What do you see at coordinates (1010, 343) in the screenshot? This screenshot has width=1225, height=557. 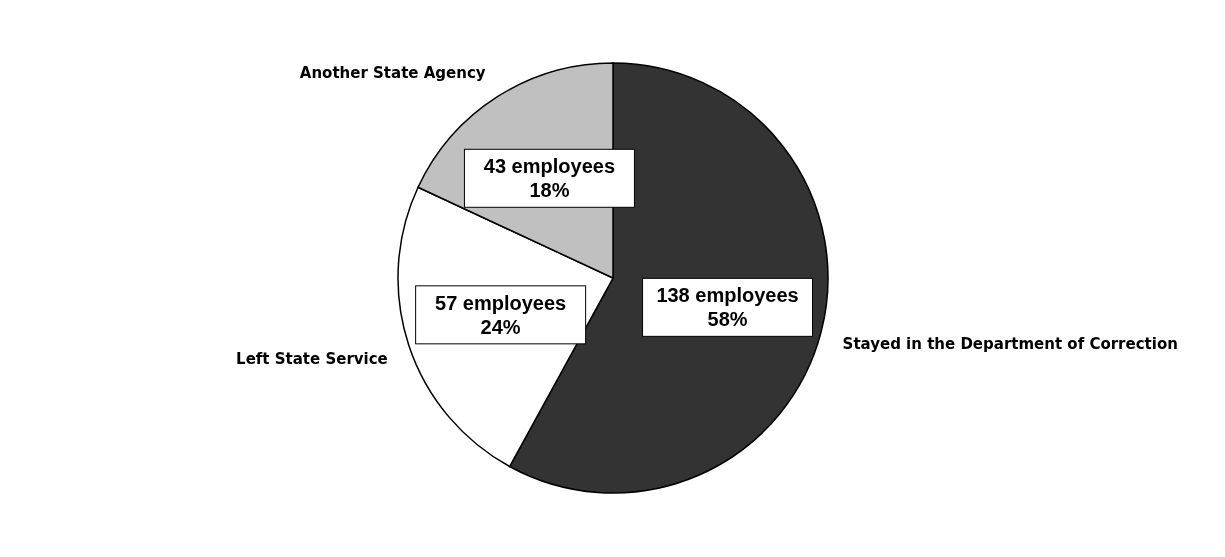 I see `slice-label: Stayed in the Department of Correction` at bounding box center [1010, 343].